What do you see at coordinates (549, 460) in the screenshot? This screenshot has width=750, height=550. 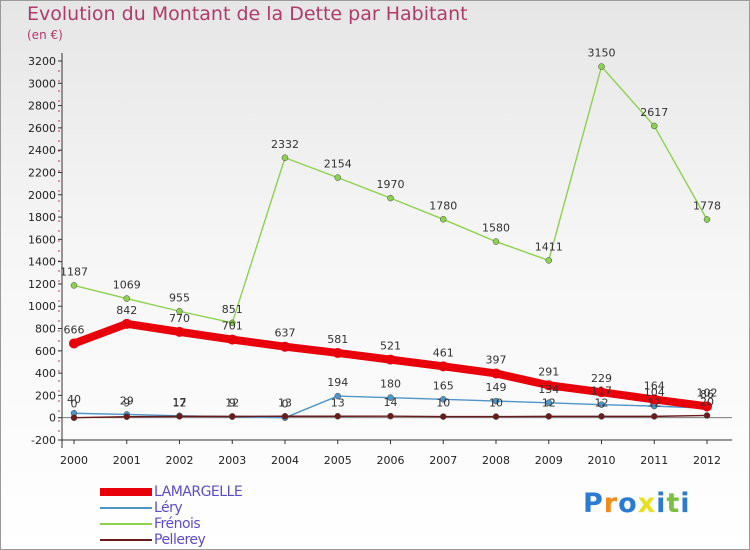 I see `x-tick-label: 2009` at bounding box center [549, 460].